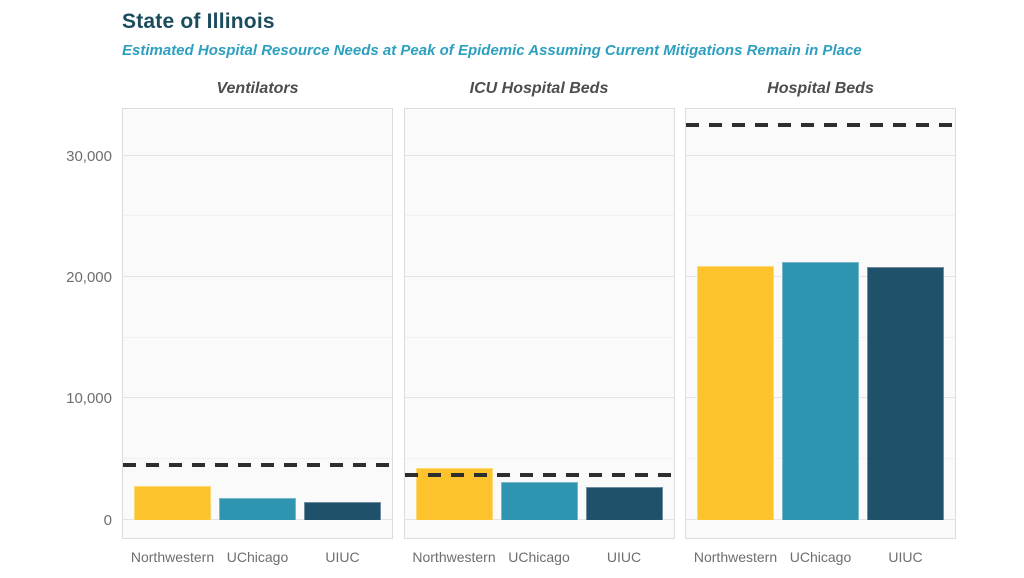 The width and height of the screenshot is (1024, 578). Describe the element at coordinates (820, 88) in the screenshot. I see `facet-title-hospital-beds: Hospital Beds` at that location.